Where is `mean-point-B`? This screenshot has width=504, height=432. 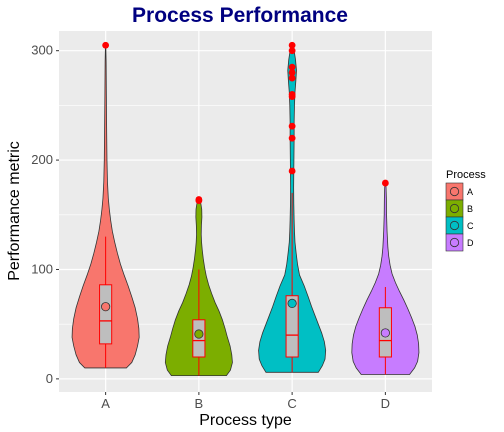
mean-point-B is located at coordinates (199, 334).